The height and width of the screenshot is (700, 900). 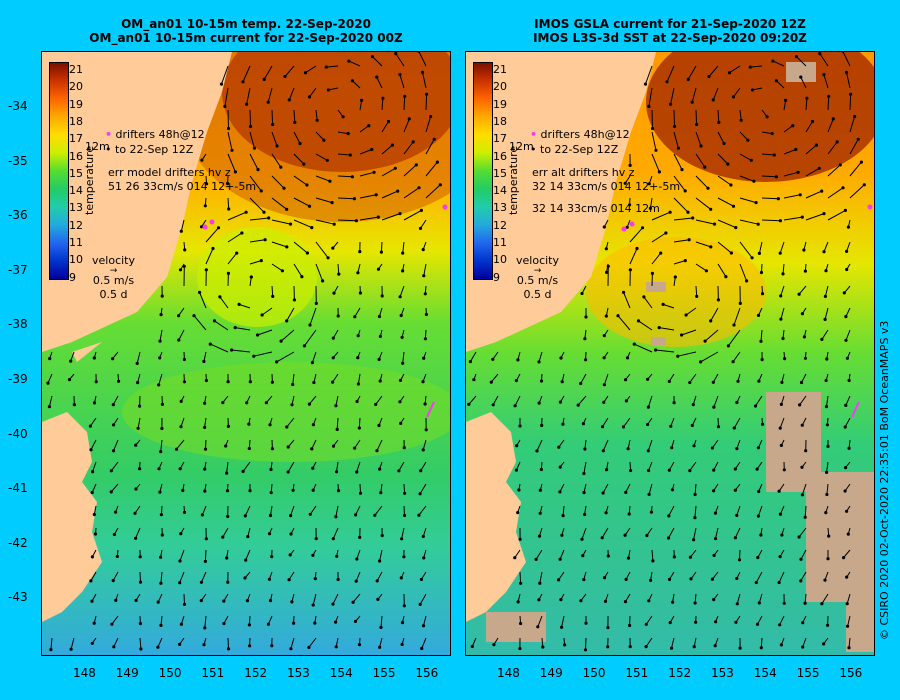 I want to click on x-tick-label: 150, so click(x=594, y=673).